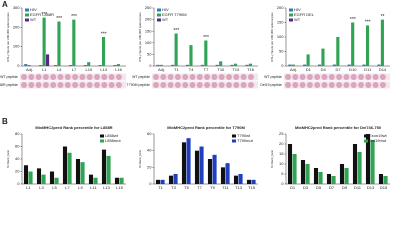 The height and width of the screenshot is (240, 400). What do you see at coordinates (148, 42) in the screenshot?
I see `y-tick-label: 100` at bounding box center [148, 42].